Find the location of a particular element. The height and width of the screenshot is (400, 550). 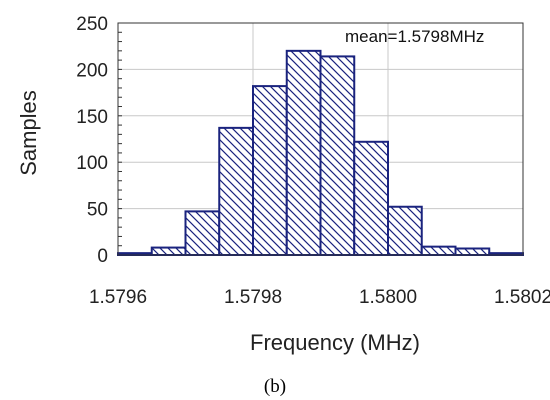

x-axis-ticks: 1.5796 1.5798 1.5800 1.5802 is located at coordinates (319, 297).